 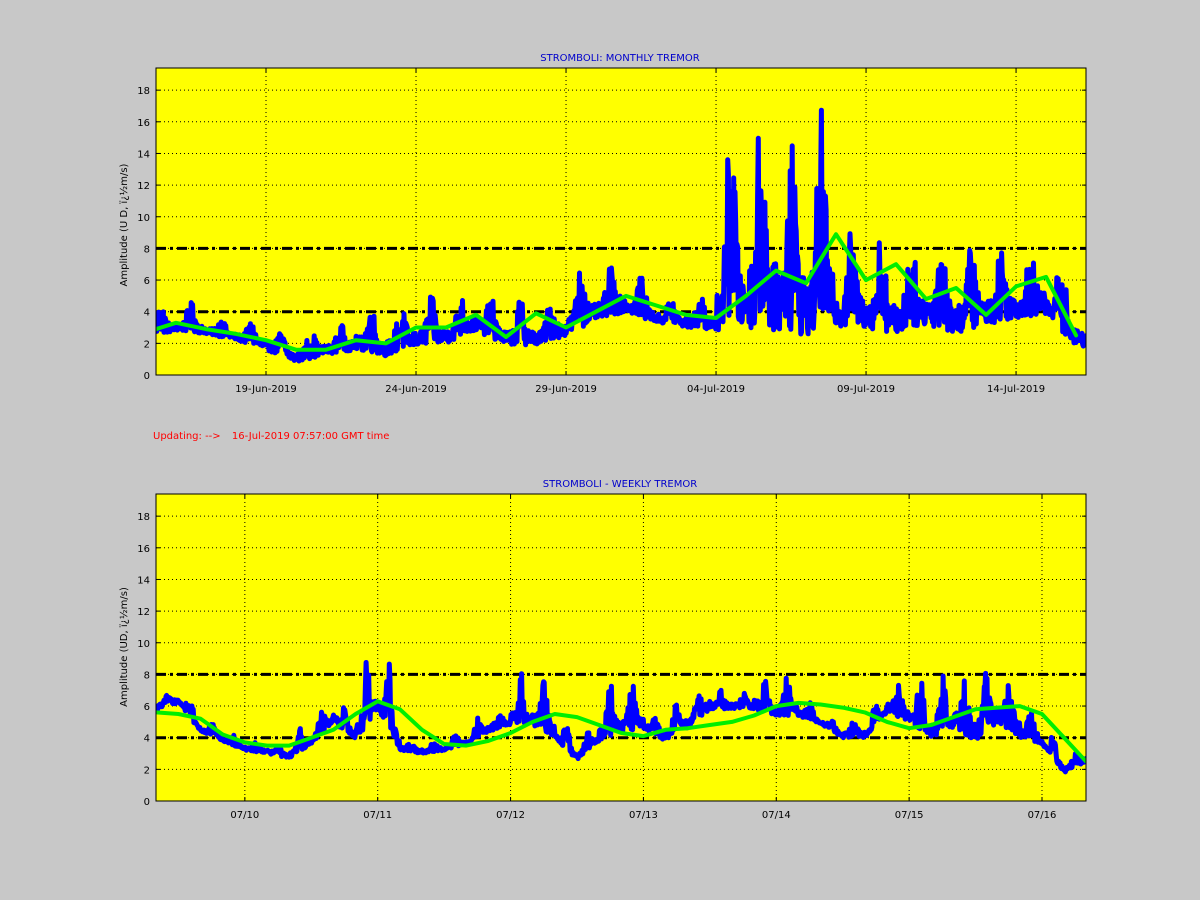 I want to click on monthly-y-tick-label: 16, so click(x=143, y=123).